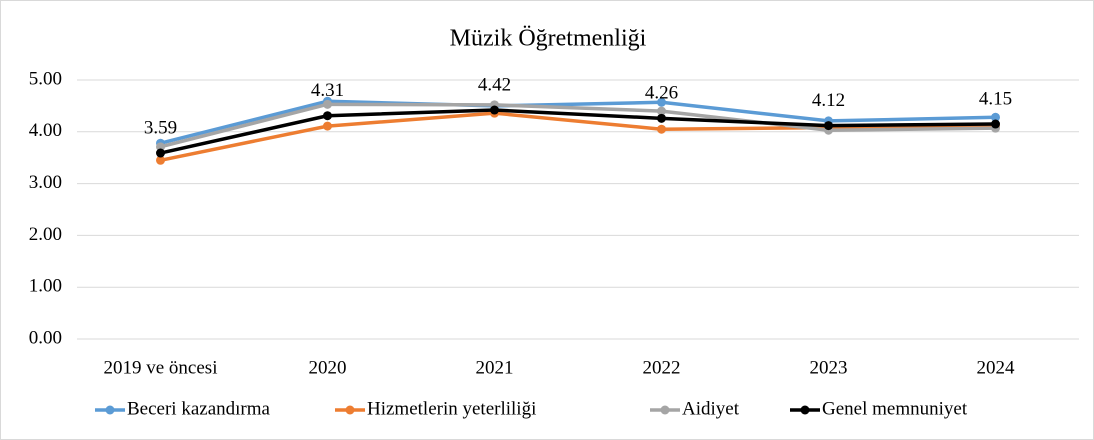  What do you see at coordinates (45, 130) in the screenshot?
I see `y-tick-label: 4.00` at bounding box center [45, 130].